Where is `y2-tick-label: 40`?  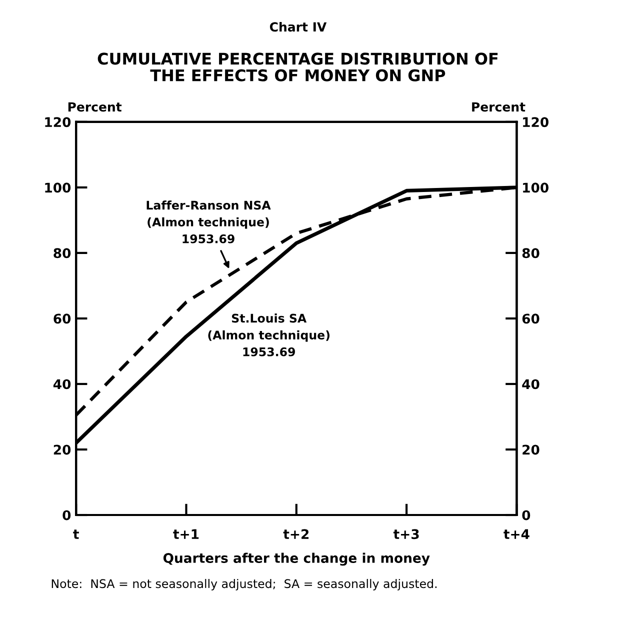
y2-tick-label: 40 is located at coordinates (531, 384).